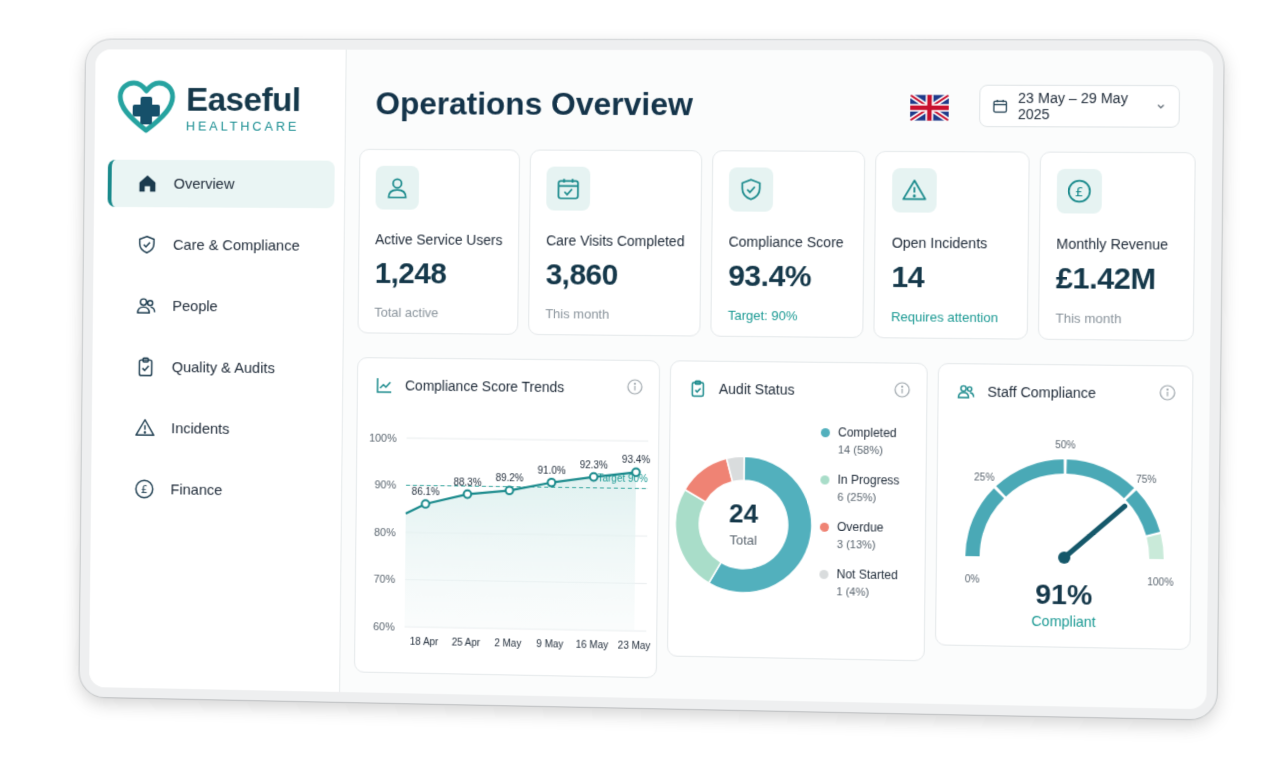 The image size is (1280, 768). Describe the element at coordinates (636, 460) in the screenshot. I see `data-label: 93.4%` at that location.